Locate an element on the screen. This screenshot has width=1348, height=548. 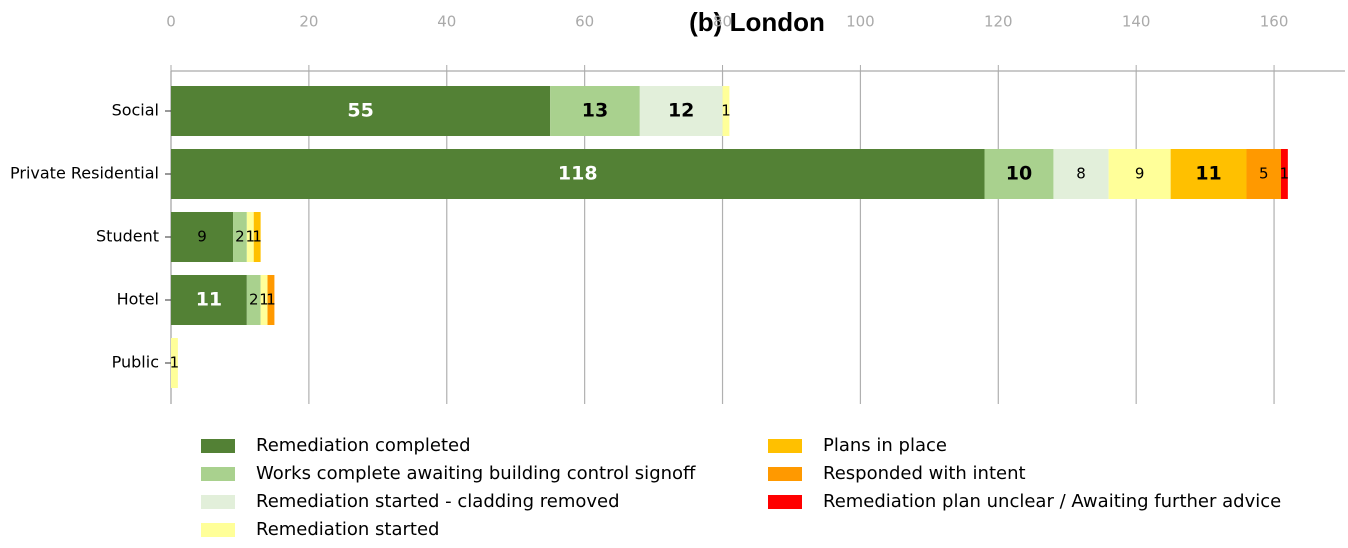
x-tick-label: 0 is located at coordinates (171, 22).